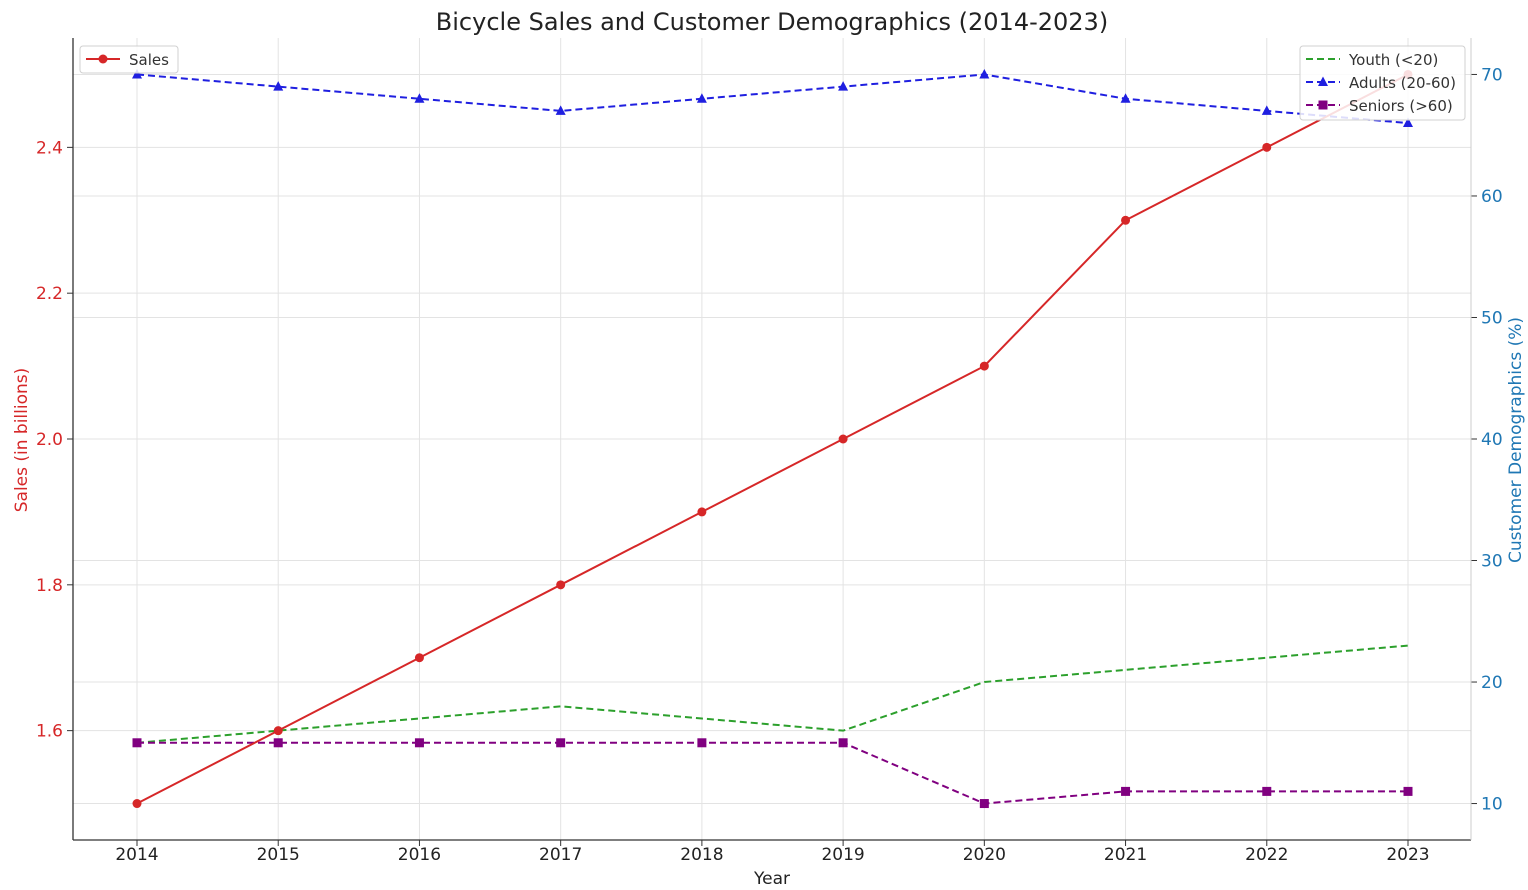 This screenshot has width=1528, height=890. Describe the element at coordinates (1492, 683) in the screenshot. I see `right-y-tick-label: 20` at that location.